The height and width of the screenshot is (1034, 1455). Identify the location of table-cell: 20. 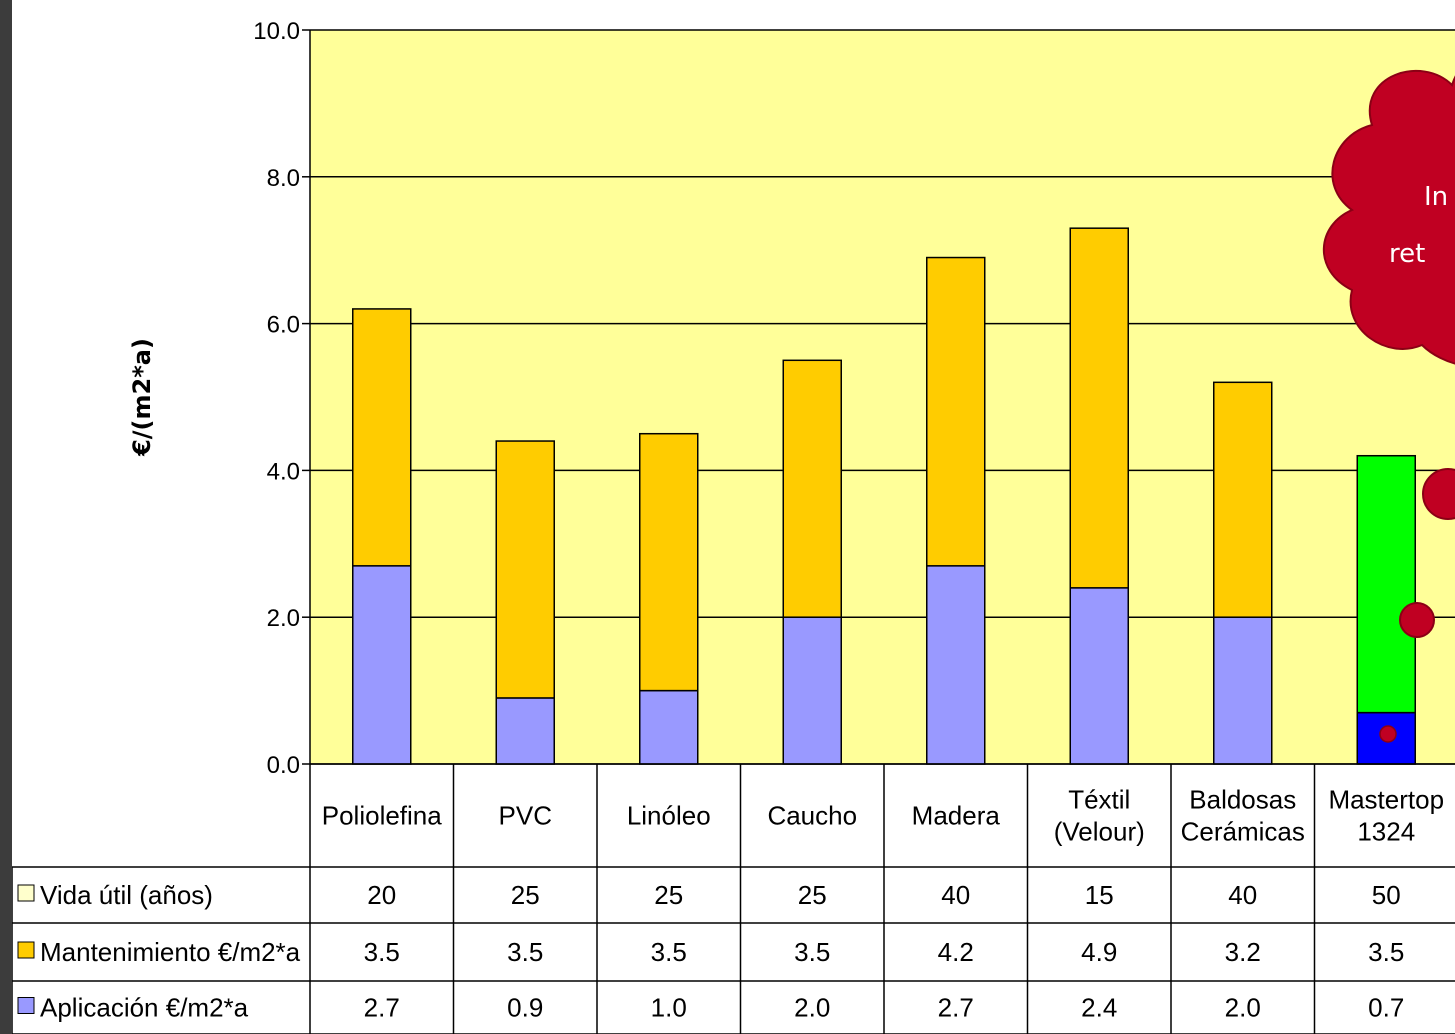
(381, 895).